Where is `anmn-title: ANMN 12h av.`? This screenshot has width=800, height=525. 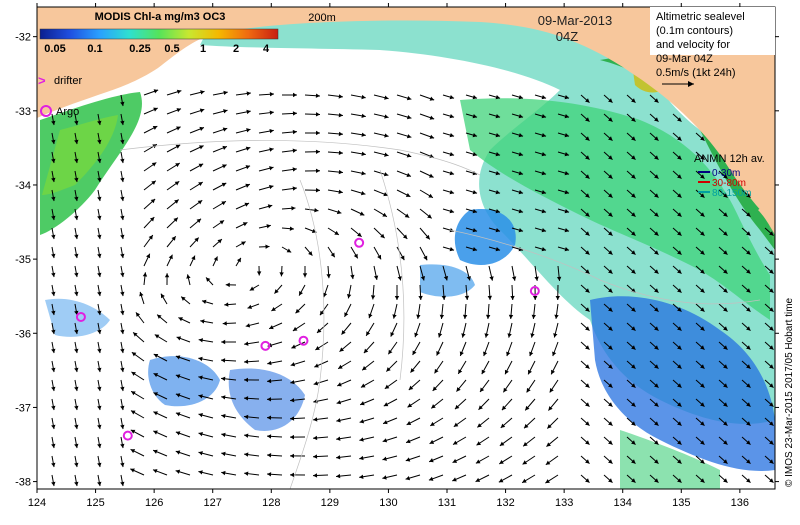 anmn-title: ANMN 12h av. is located at coordinates (729, 159).